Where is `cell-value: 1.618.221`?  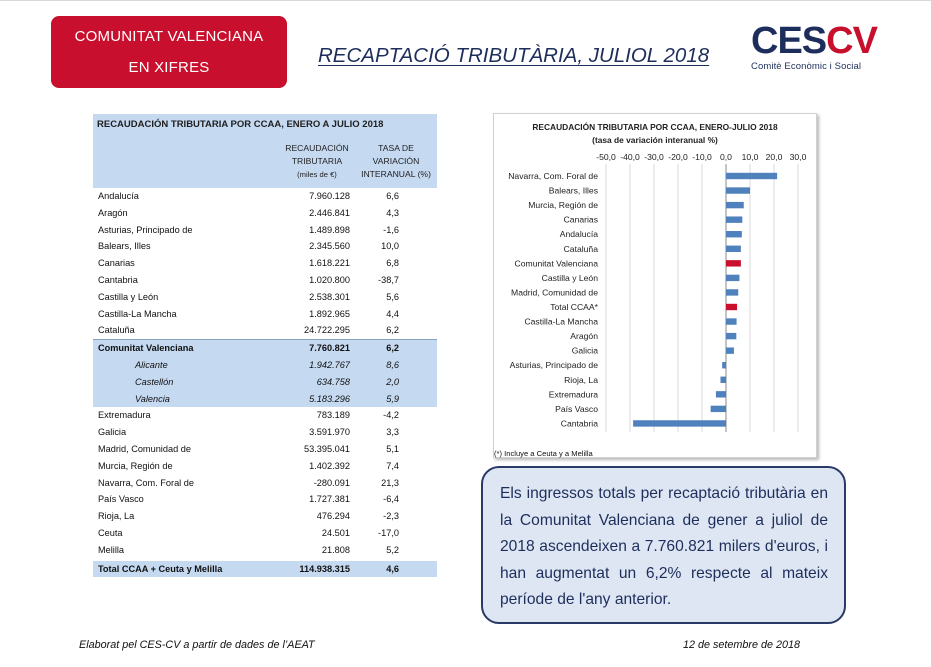
cell-value: 1.618.221 is located at coordinates (329, 263).